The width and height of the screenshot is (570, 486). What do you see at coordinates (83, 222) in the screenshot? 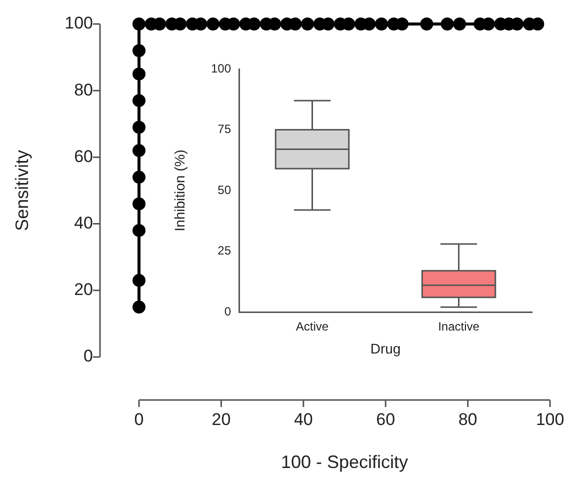
I see `y-tick-label: 40` at bounding box center [83, 222].